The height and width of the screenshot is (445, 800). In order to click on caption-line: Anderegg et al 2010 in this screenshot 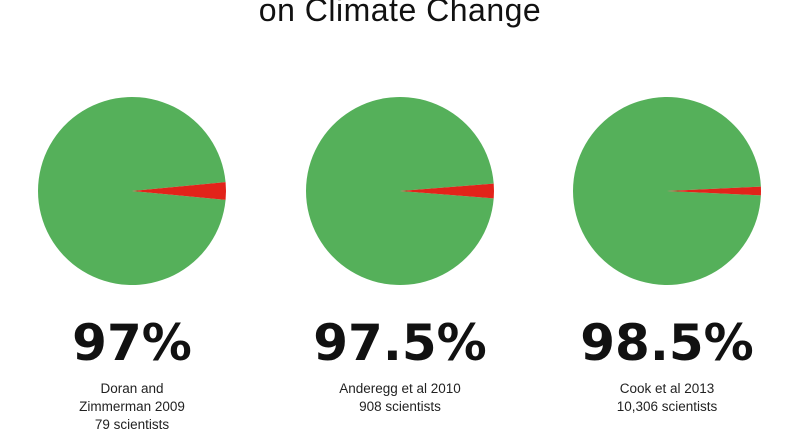, I will do `click(400, 388)`.